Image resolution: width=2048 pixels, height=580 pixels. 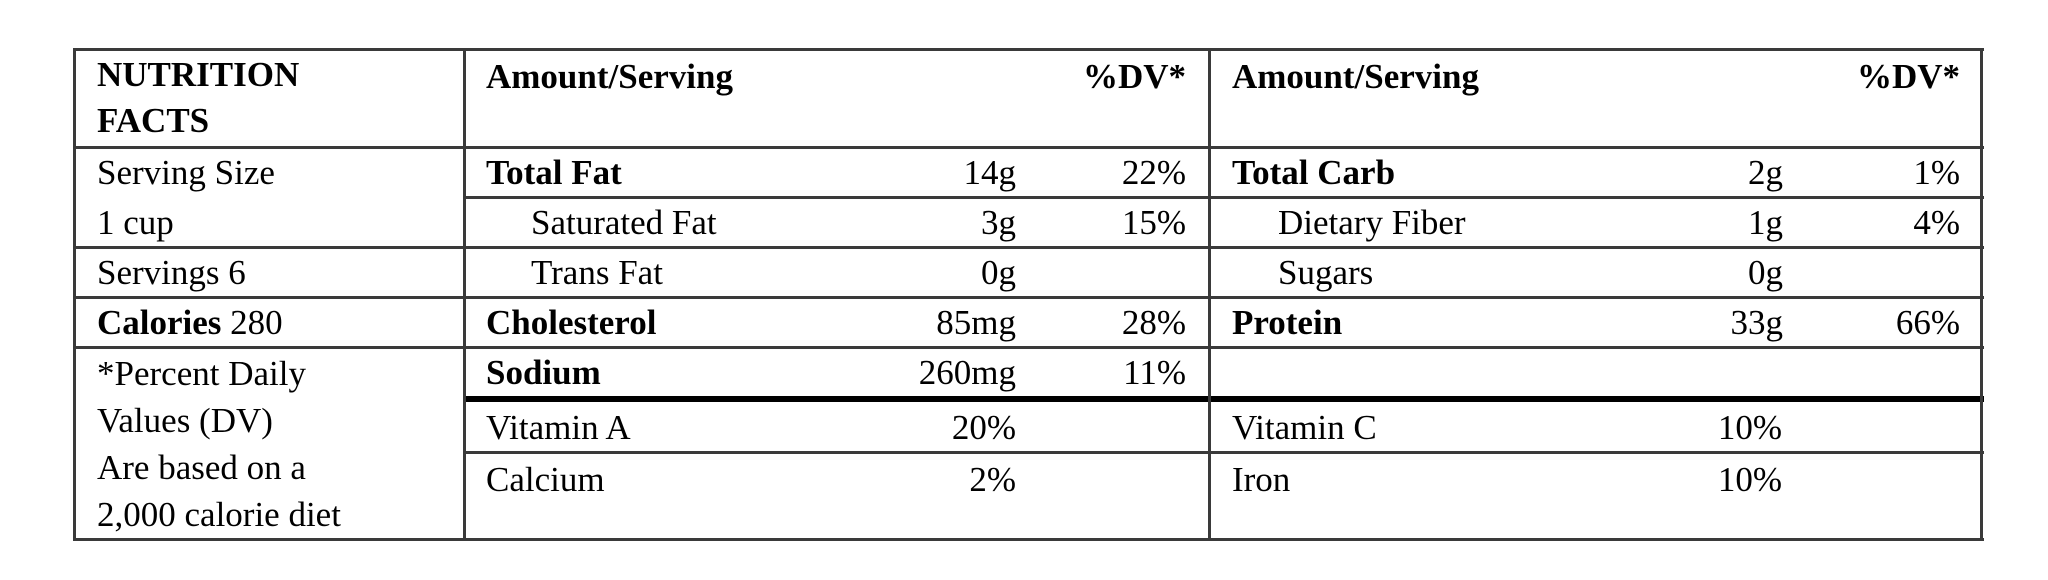 I want to click on nutrient-amount: 85mg, so click(x=976, y=322).